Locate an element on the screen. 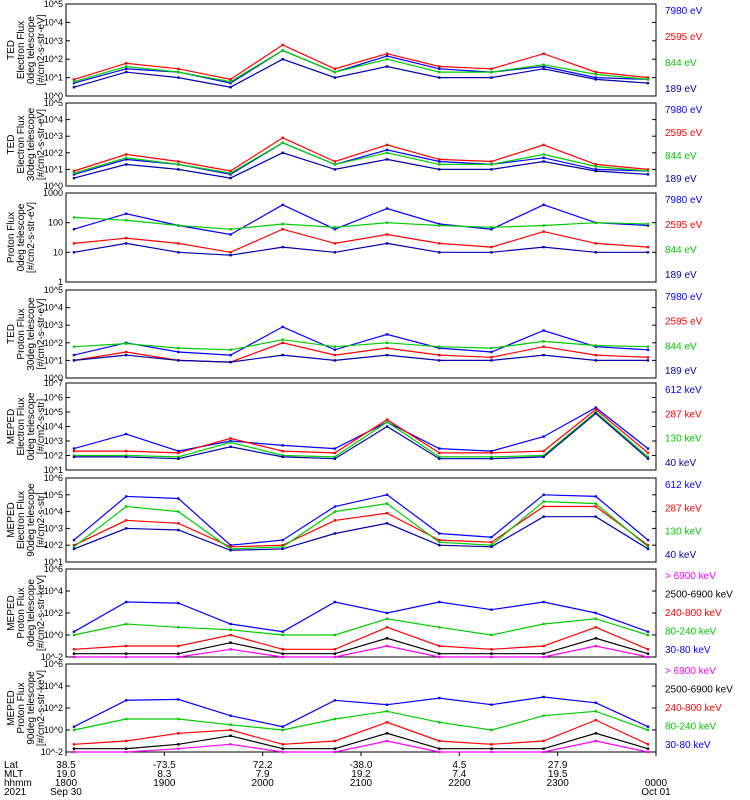 This screenshot has height=800, width=750. legend-entry: 30-80 keV is located at coordinates (688, 745).